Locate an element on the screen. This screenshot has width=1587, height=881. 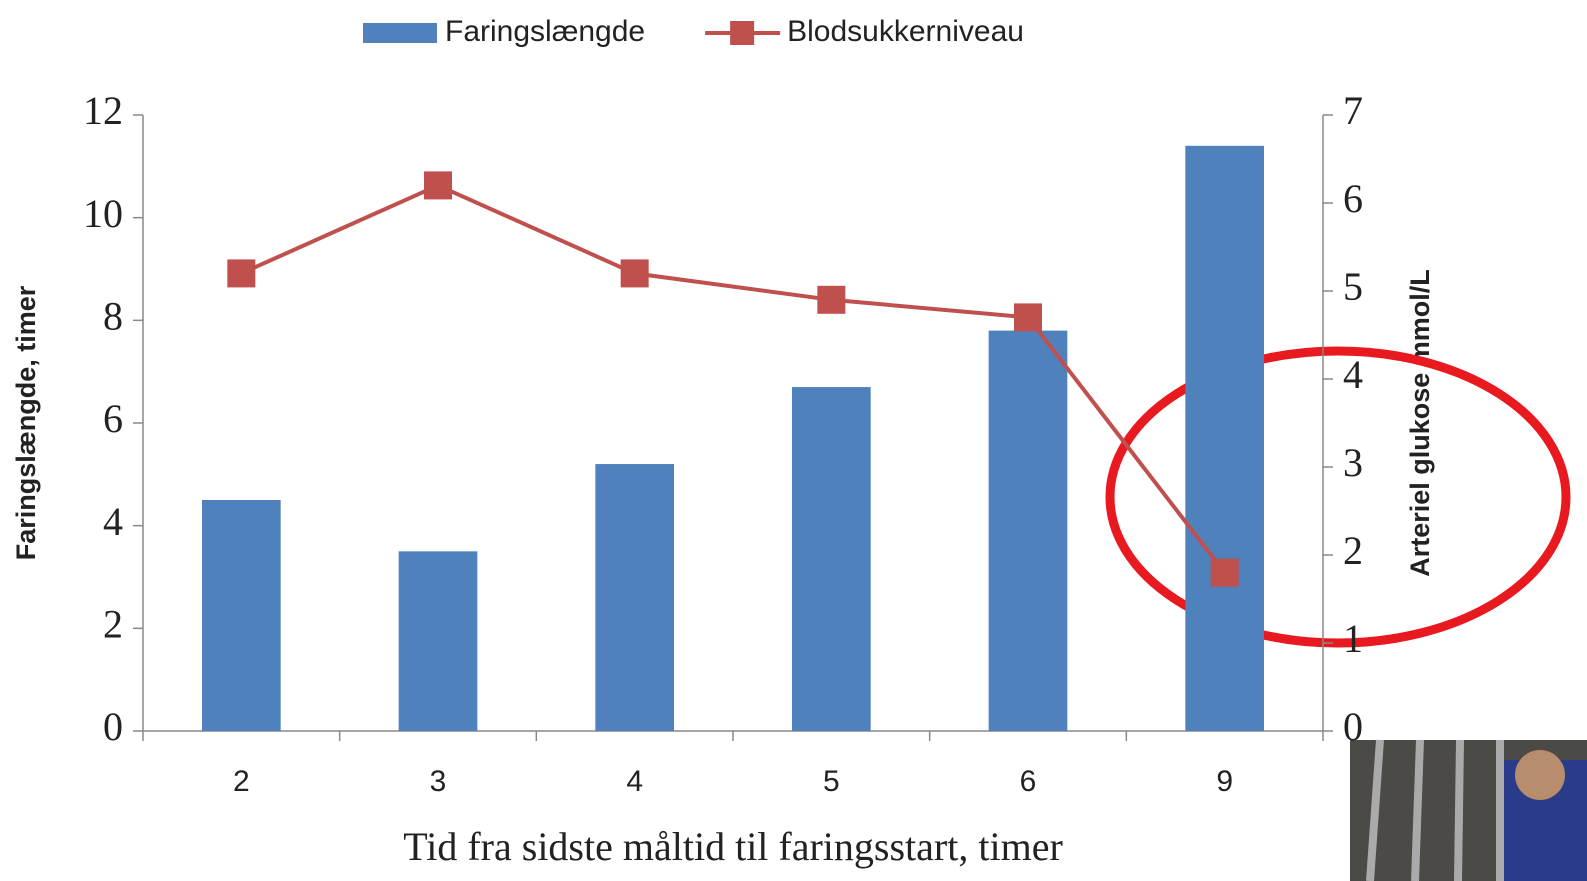
y2-tick-label: 3 is located at coordinates (1353, 462).